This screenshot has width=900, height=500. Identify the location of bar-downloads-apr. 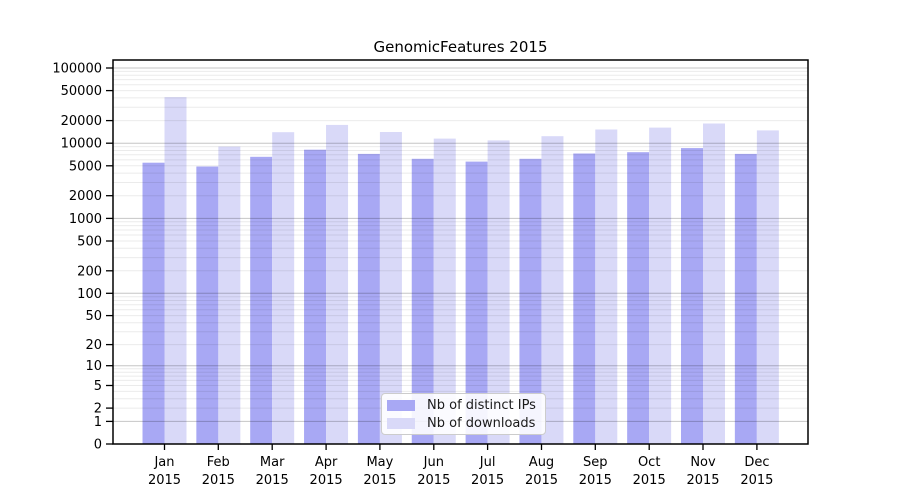
(337, 284).